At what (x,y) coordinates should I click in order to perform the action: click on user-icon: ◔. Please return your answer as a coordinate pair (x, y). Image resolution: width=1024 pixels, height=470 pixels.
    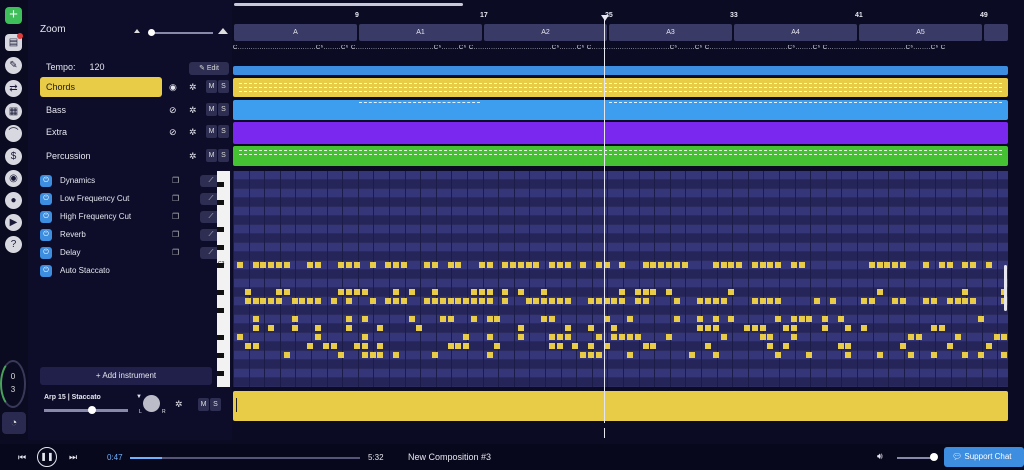
    Looking at the image, I should click on (14, 423).